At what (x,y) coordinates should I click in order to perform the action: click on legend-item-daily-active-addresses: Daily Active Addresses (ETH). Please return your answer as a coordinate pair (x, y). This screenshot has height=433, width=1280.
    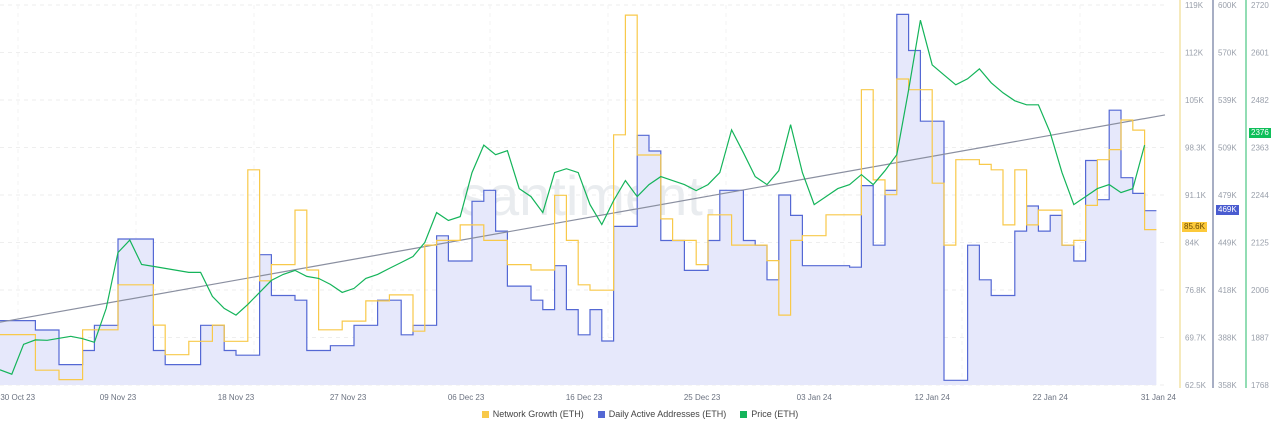
    Looking at the image, I should click on (662, 414).